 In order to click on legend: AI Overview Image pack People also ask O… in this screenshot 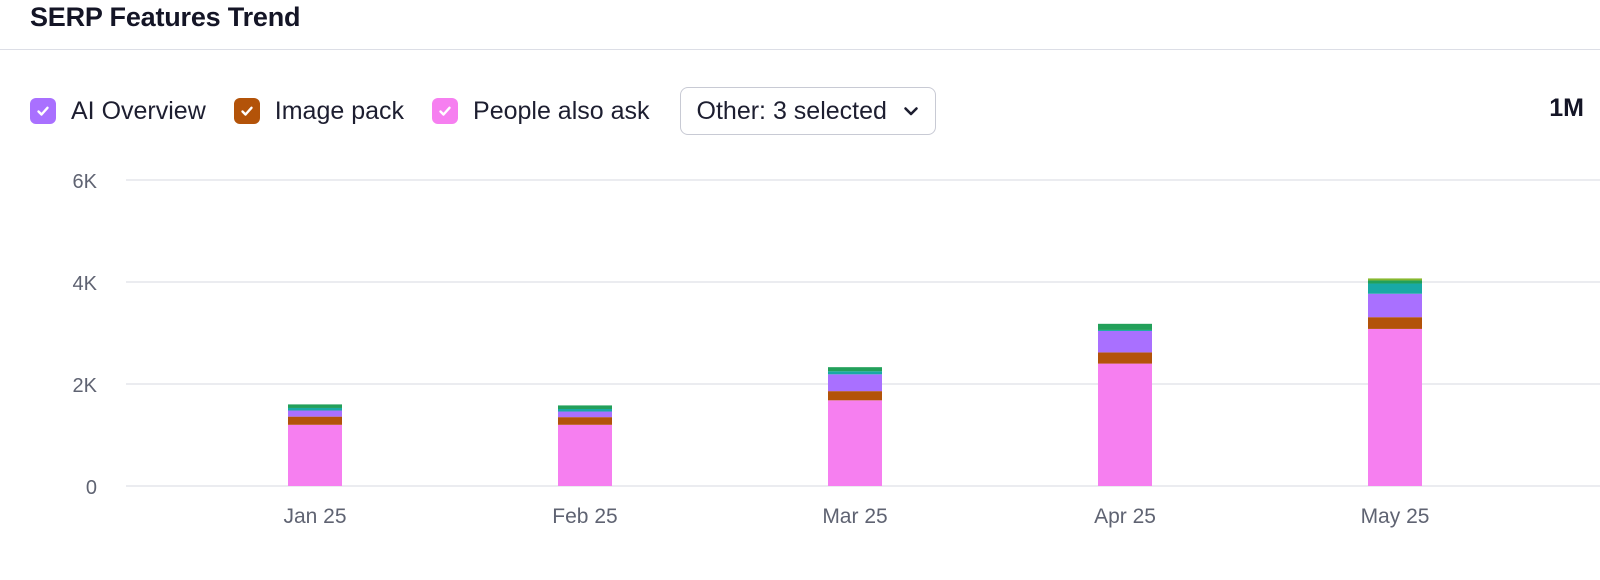, I will do `click(483, 111)`.